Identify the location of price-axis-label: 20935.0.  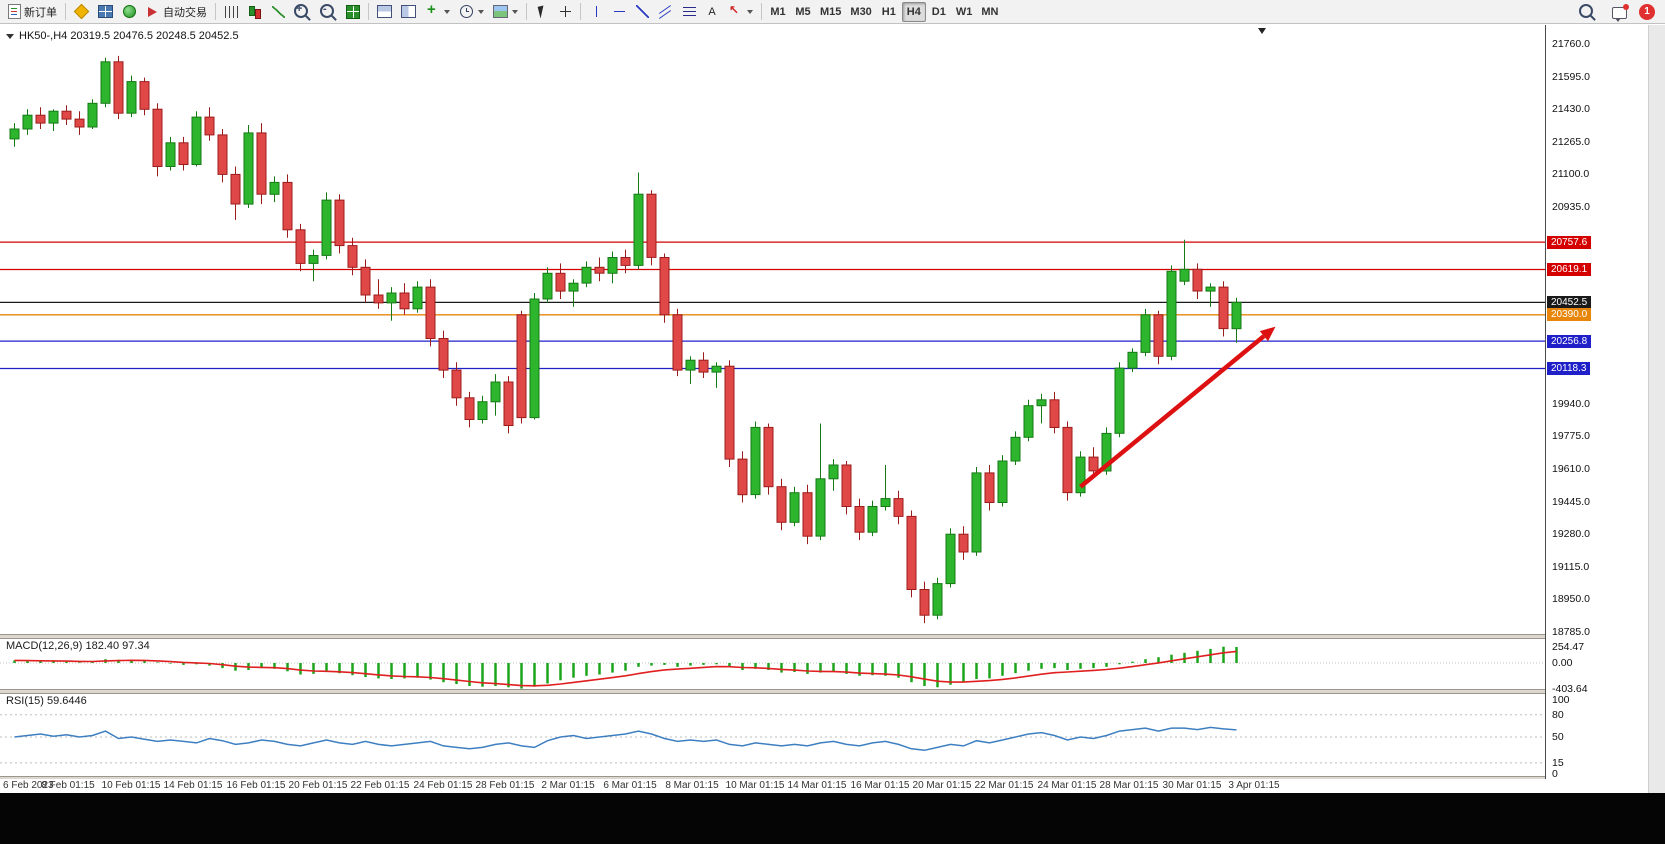
(1571, 207).